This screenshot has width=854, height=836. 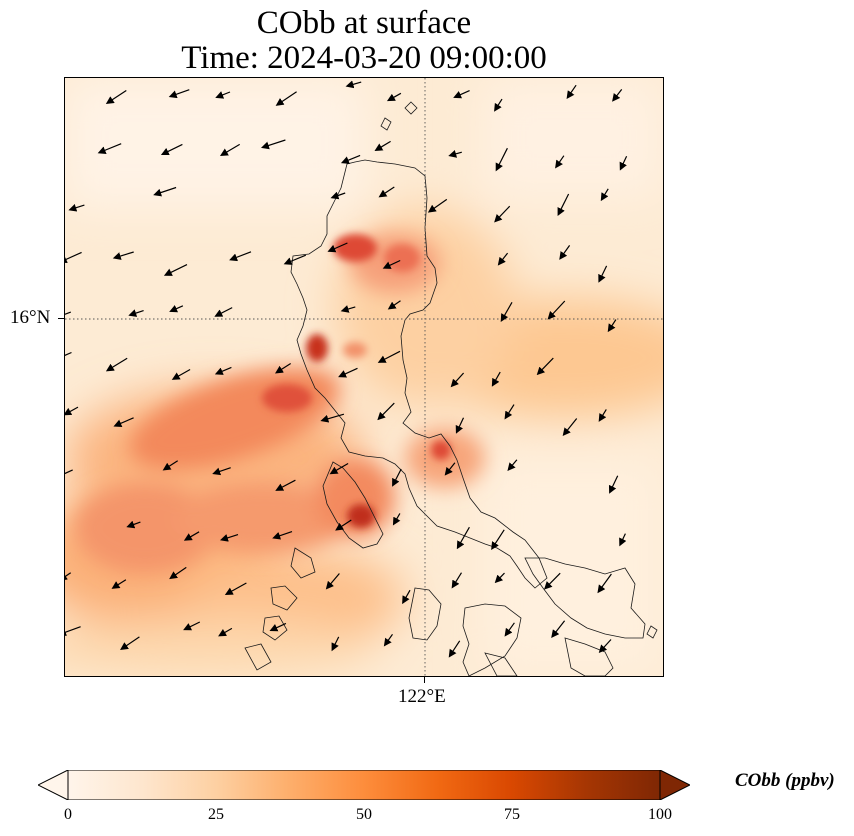 I want to click on lon-tick-label: 122°E, so click(x=422, y=696).